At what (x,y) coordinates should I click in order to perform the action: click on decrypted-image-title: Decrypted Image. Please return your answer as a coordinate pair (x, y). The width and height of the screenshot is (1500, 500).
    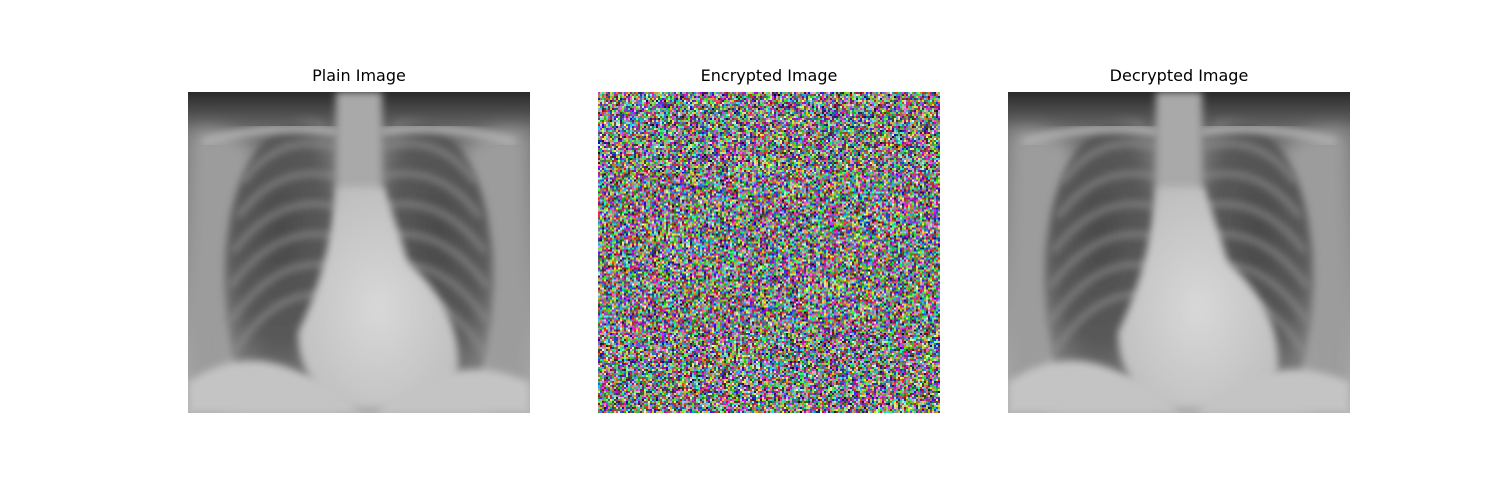
    Looking at the image, I should click on (1179, 75).